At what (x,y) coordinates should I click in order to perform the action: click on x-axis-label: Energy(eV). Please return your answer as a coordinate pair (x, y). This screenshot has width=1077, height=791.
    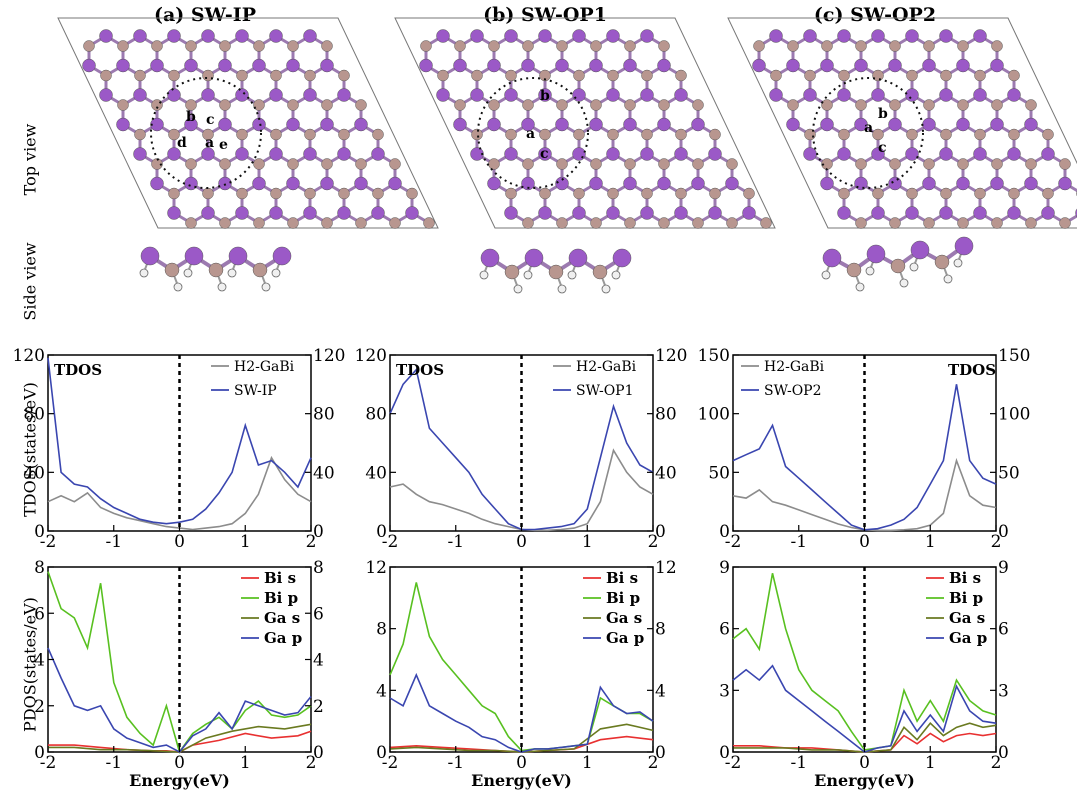
    Looking at the image, I should click on (521, 780).